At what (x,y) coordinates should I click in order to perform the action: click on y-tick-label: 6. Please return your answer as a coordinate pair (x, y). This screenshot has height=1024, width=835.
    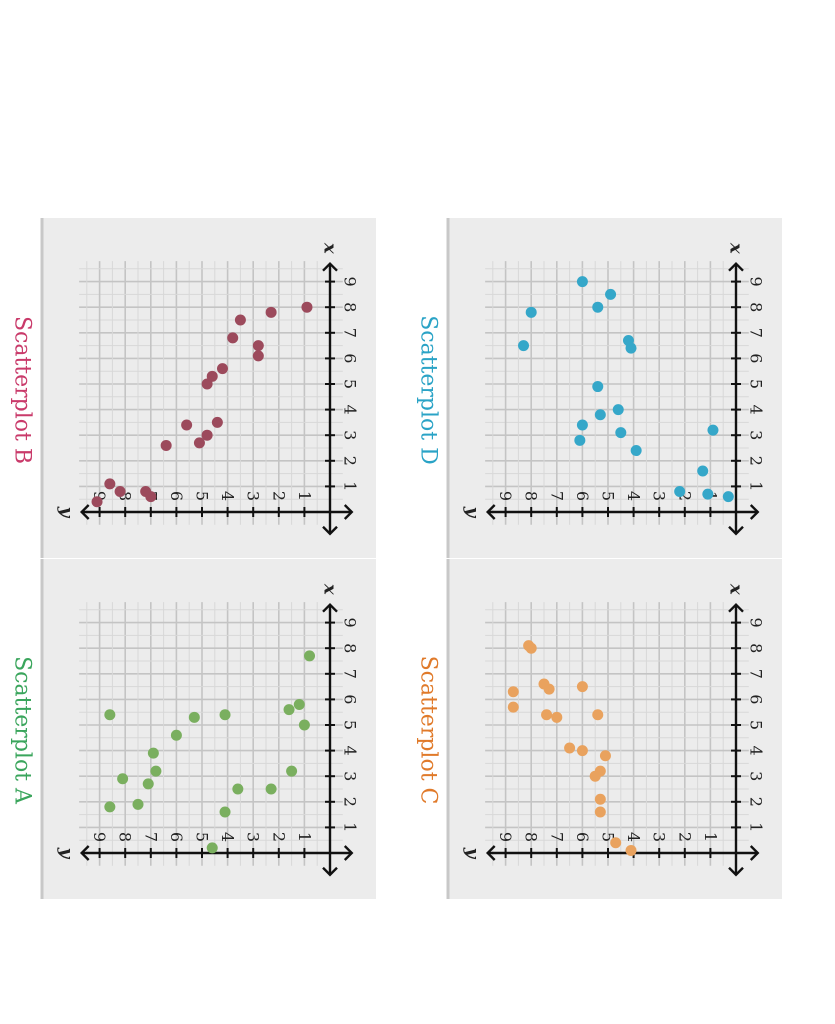
    Looking at the image, I should click on (582, 496).